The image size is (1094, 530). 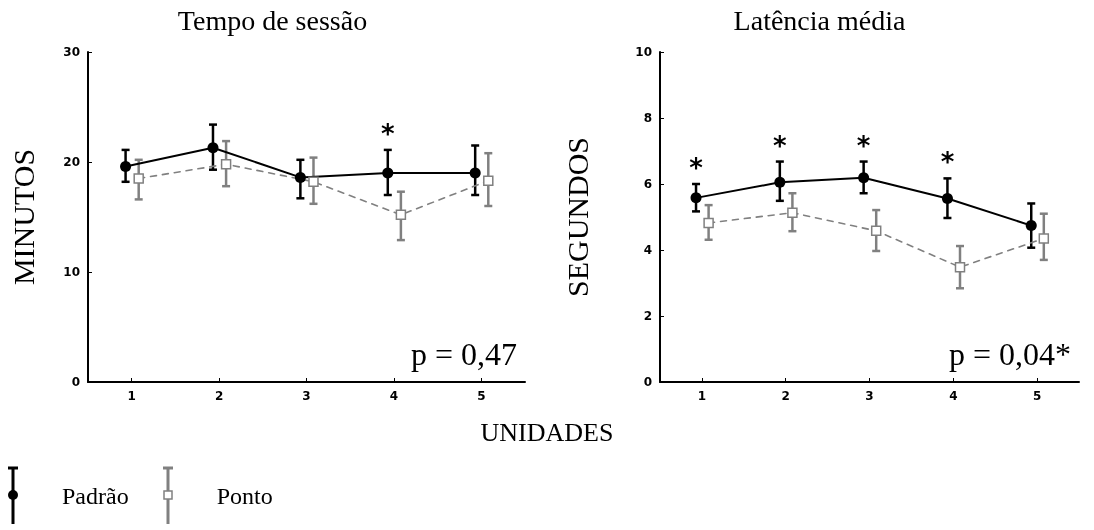 I want to click on annotation: p = 0,04*, so click(x=1009, y=354).